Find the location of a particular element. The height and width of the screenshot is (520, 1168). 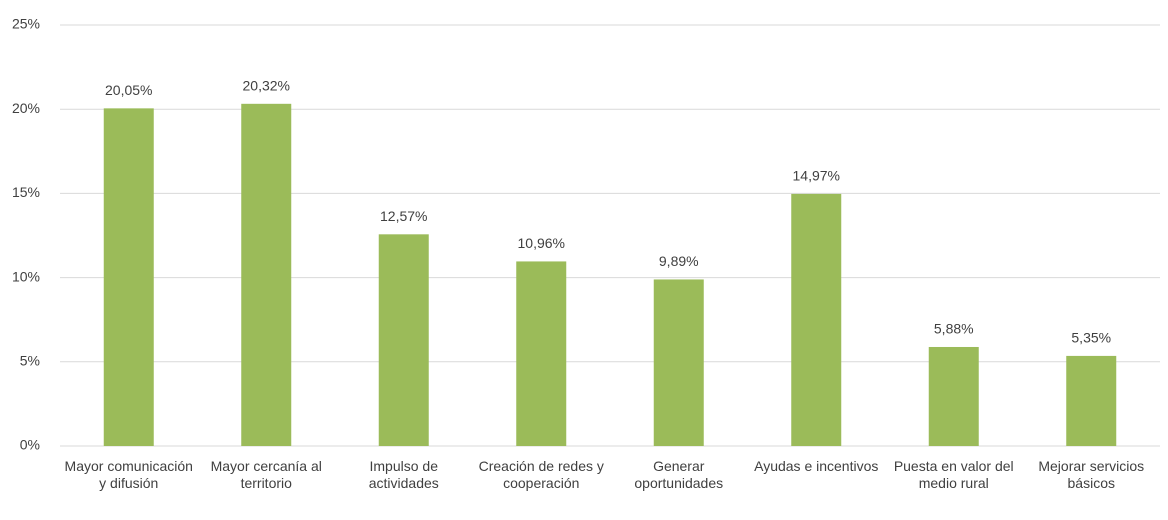

y-tick-label: 10% is located at coordinates (26, 276).